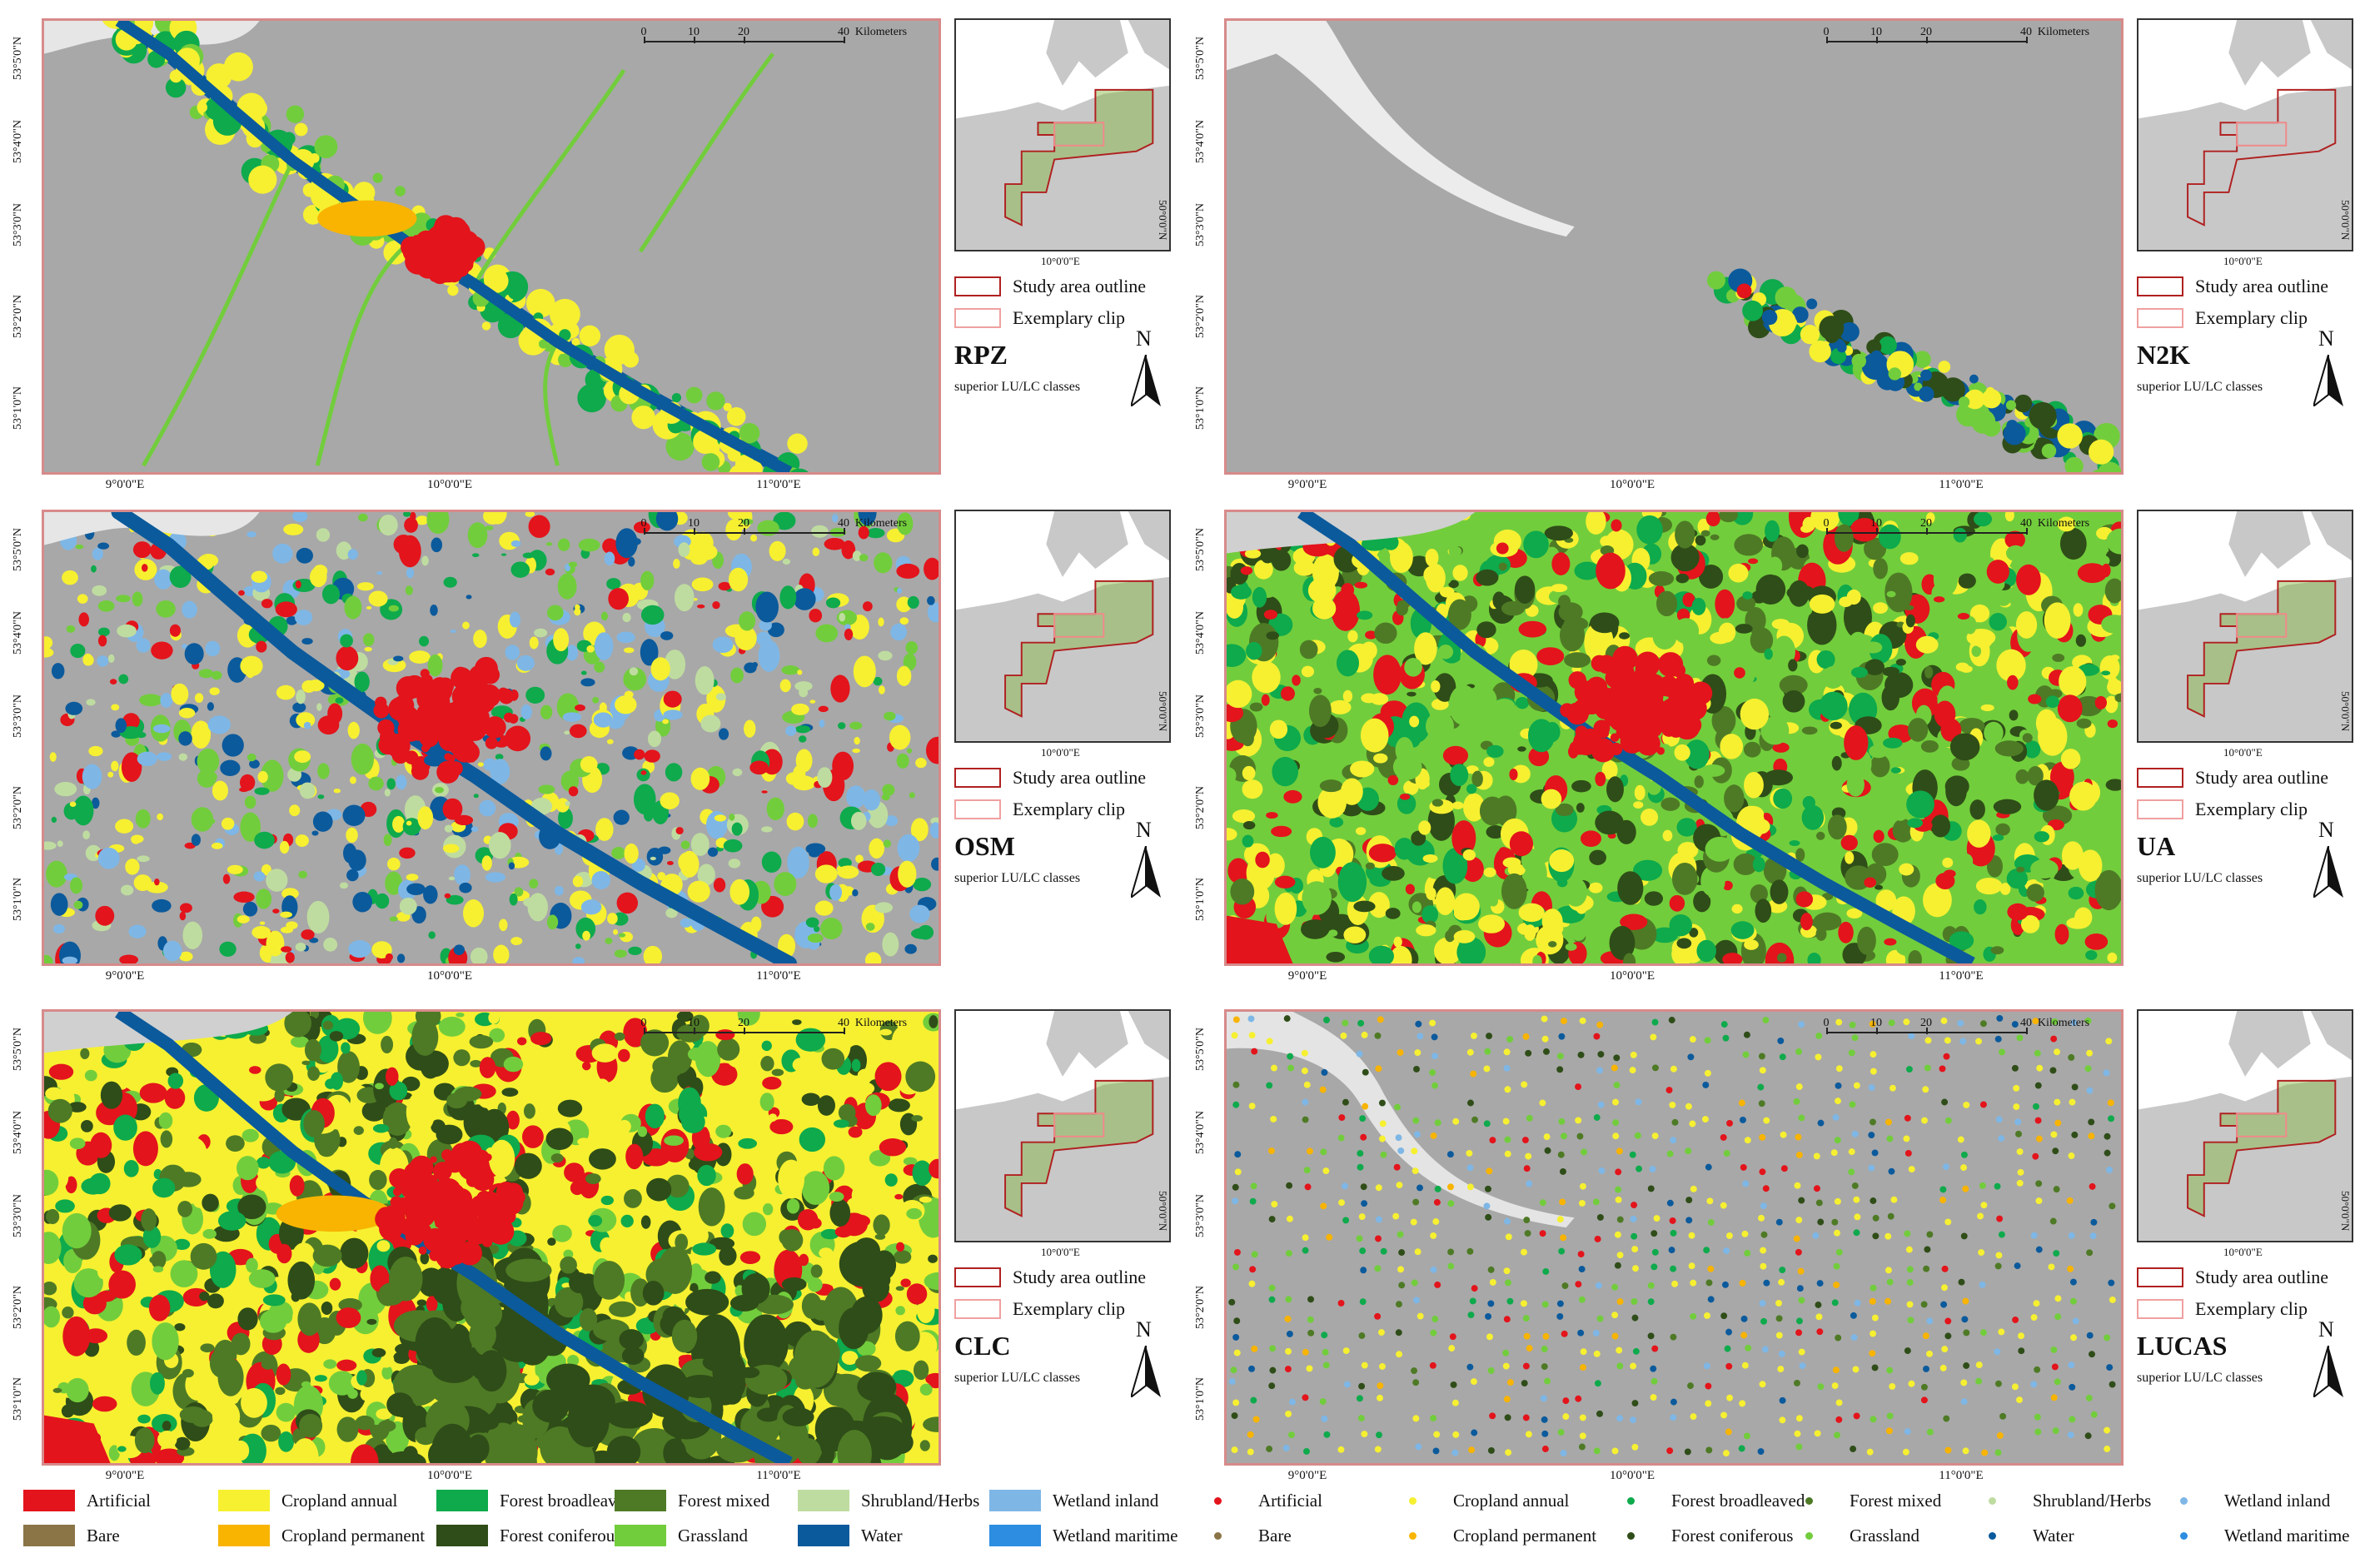  I want to click on dataset-name: OSM, so click(984, 846).